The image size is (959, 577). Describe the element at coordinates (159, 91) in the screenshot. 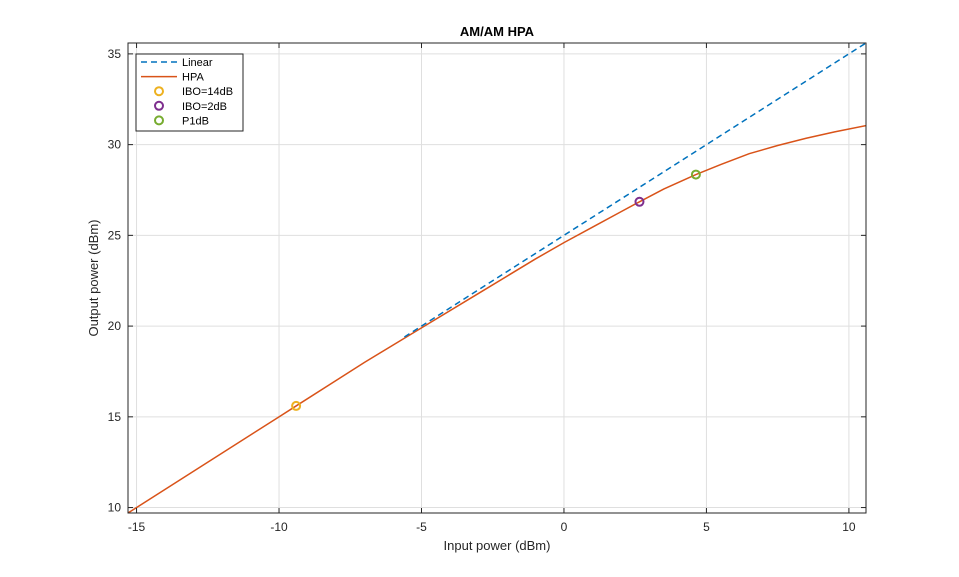

I see `legend-swatch-ibo-14db` at that location.